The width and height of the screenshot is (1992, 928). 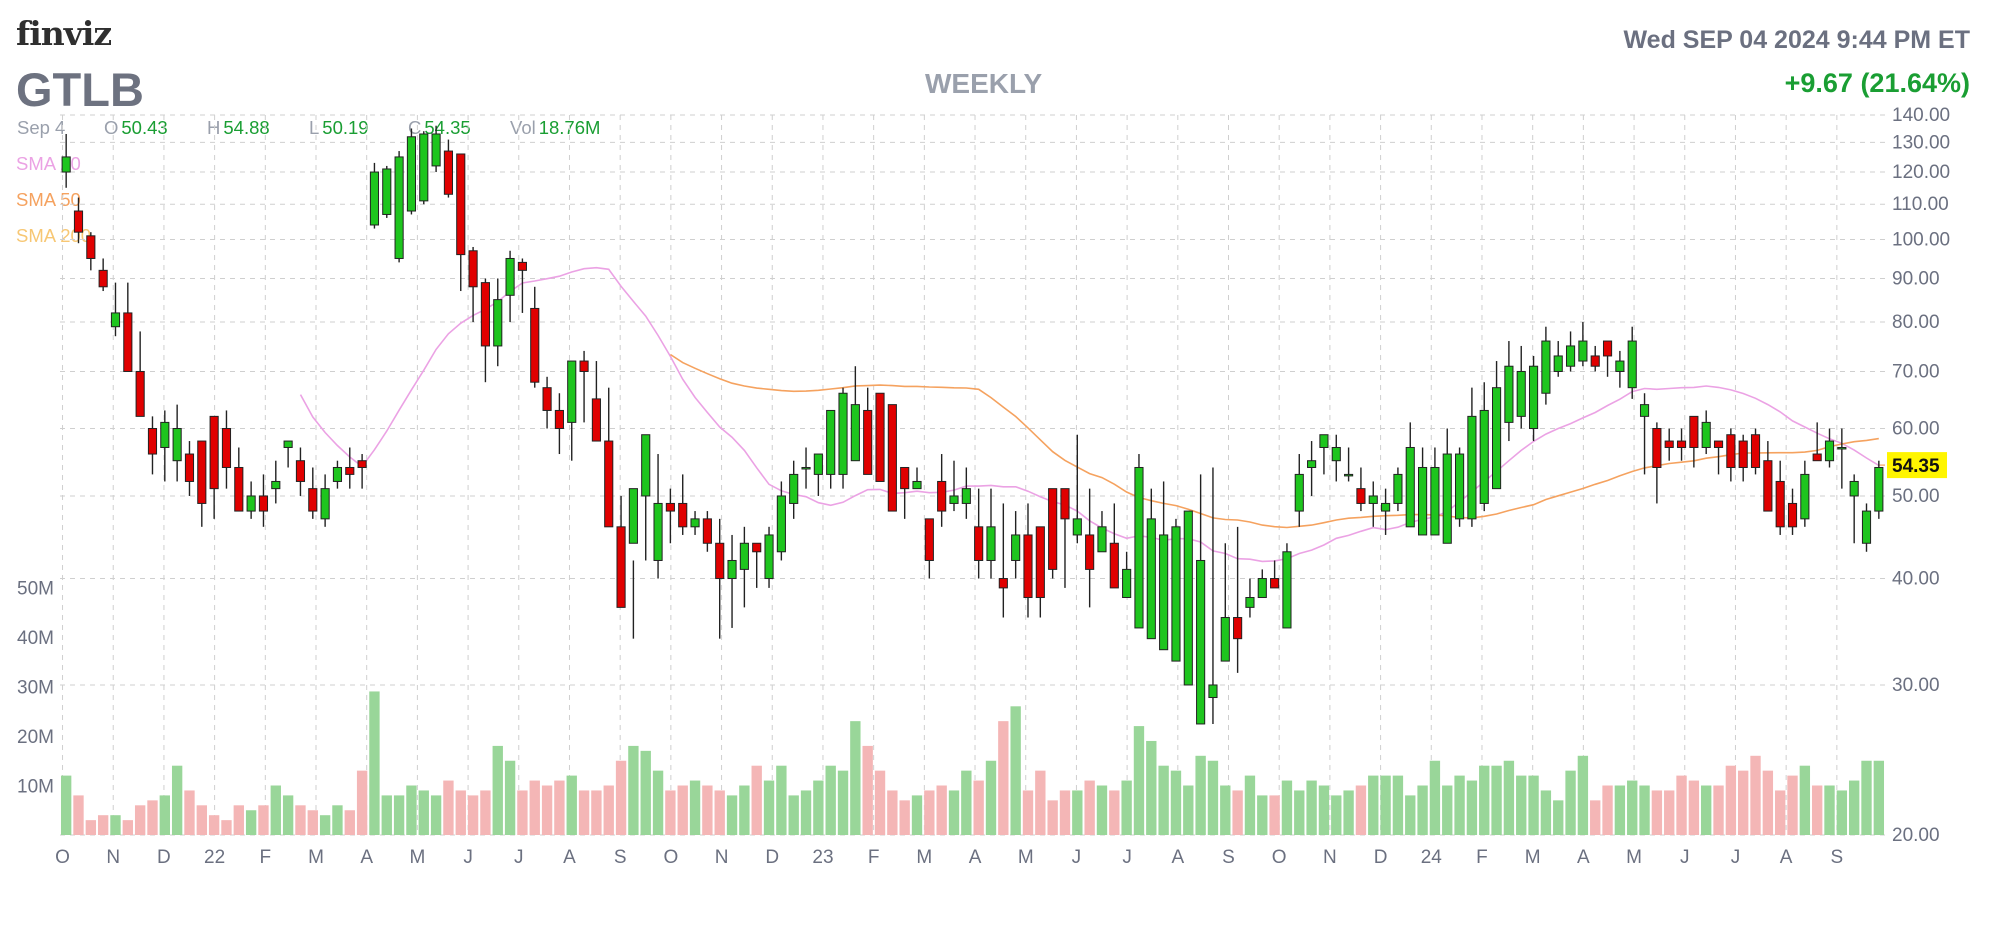 I want to click on ohlc-vol-value: 18.76M, so click(x=569, y=127).